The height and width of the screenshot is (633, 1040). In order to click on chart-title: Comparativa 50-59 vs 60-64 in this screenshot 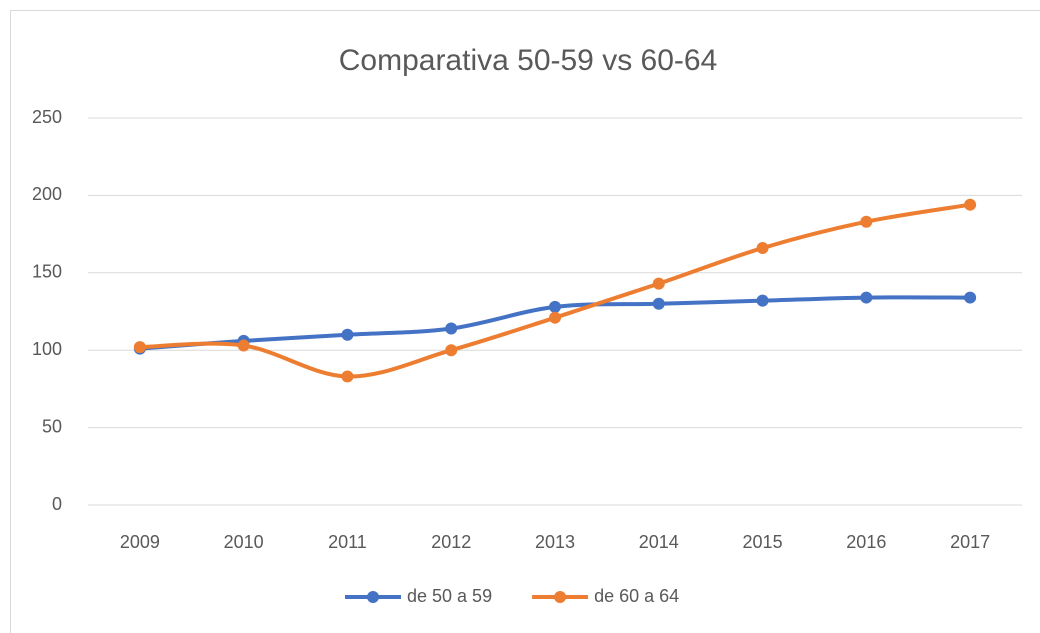, I will do `click(528, 60)`.